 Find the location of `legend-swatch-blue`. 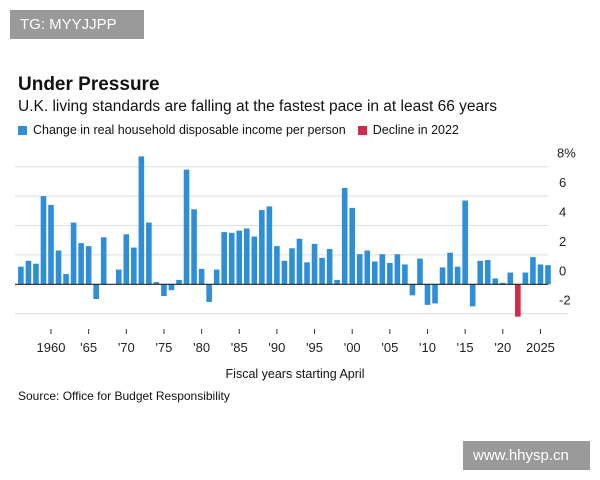

legend-swatch-blue is located at coordinates (22, 130).